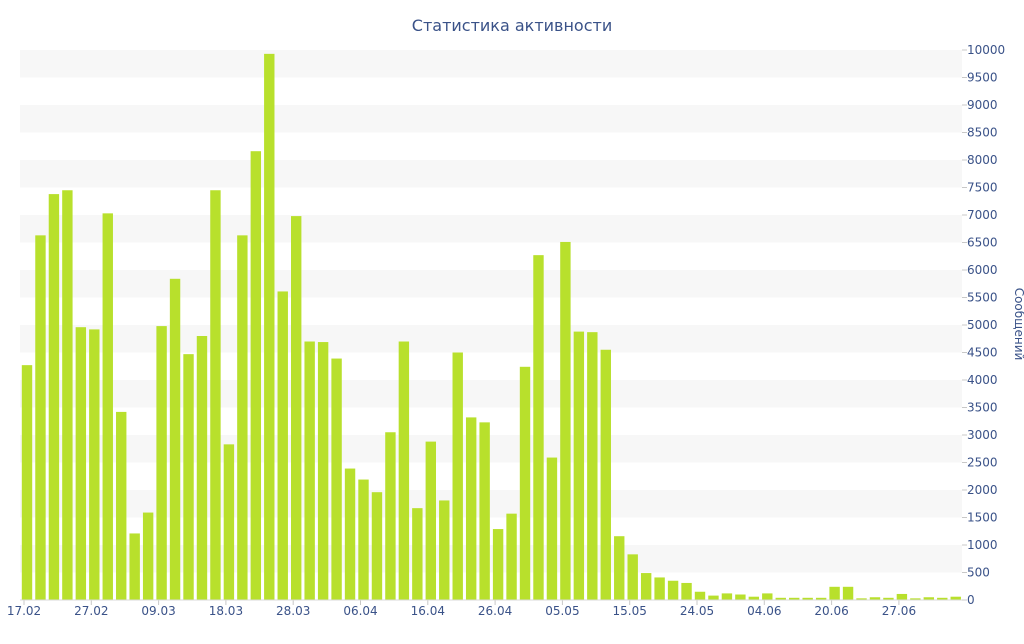 This screenshot has width=1024, height=644. What do you see at coordinates (971, 600) in the screenshot?
I see `y-tick-label: 0` at bounding box center [971, 600].